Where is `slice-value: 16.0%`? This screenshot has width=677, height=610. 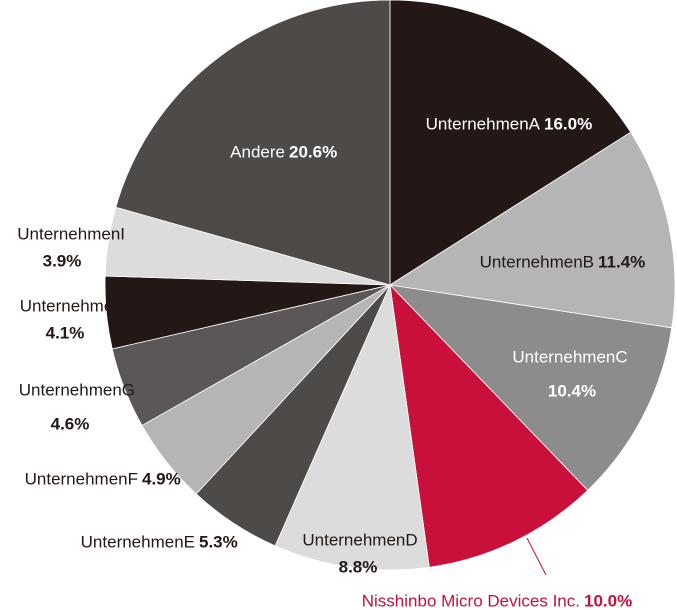 slice-value: 16.0% is located at coordinates (568, 123).